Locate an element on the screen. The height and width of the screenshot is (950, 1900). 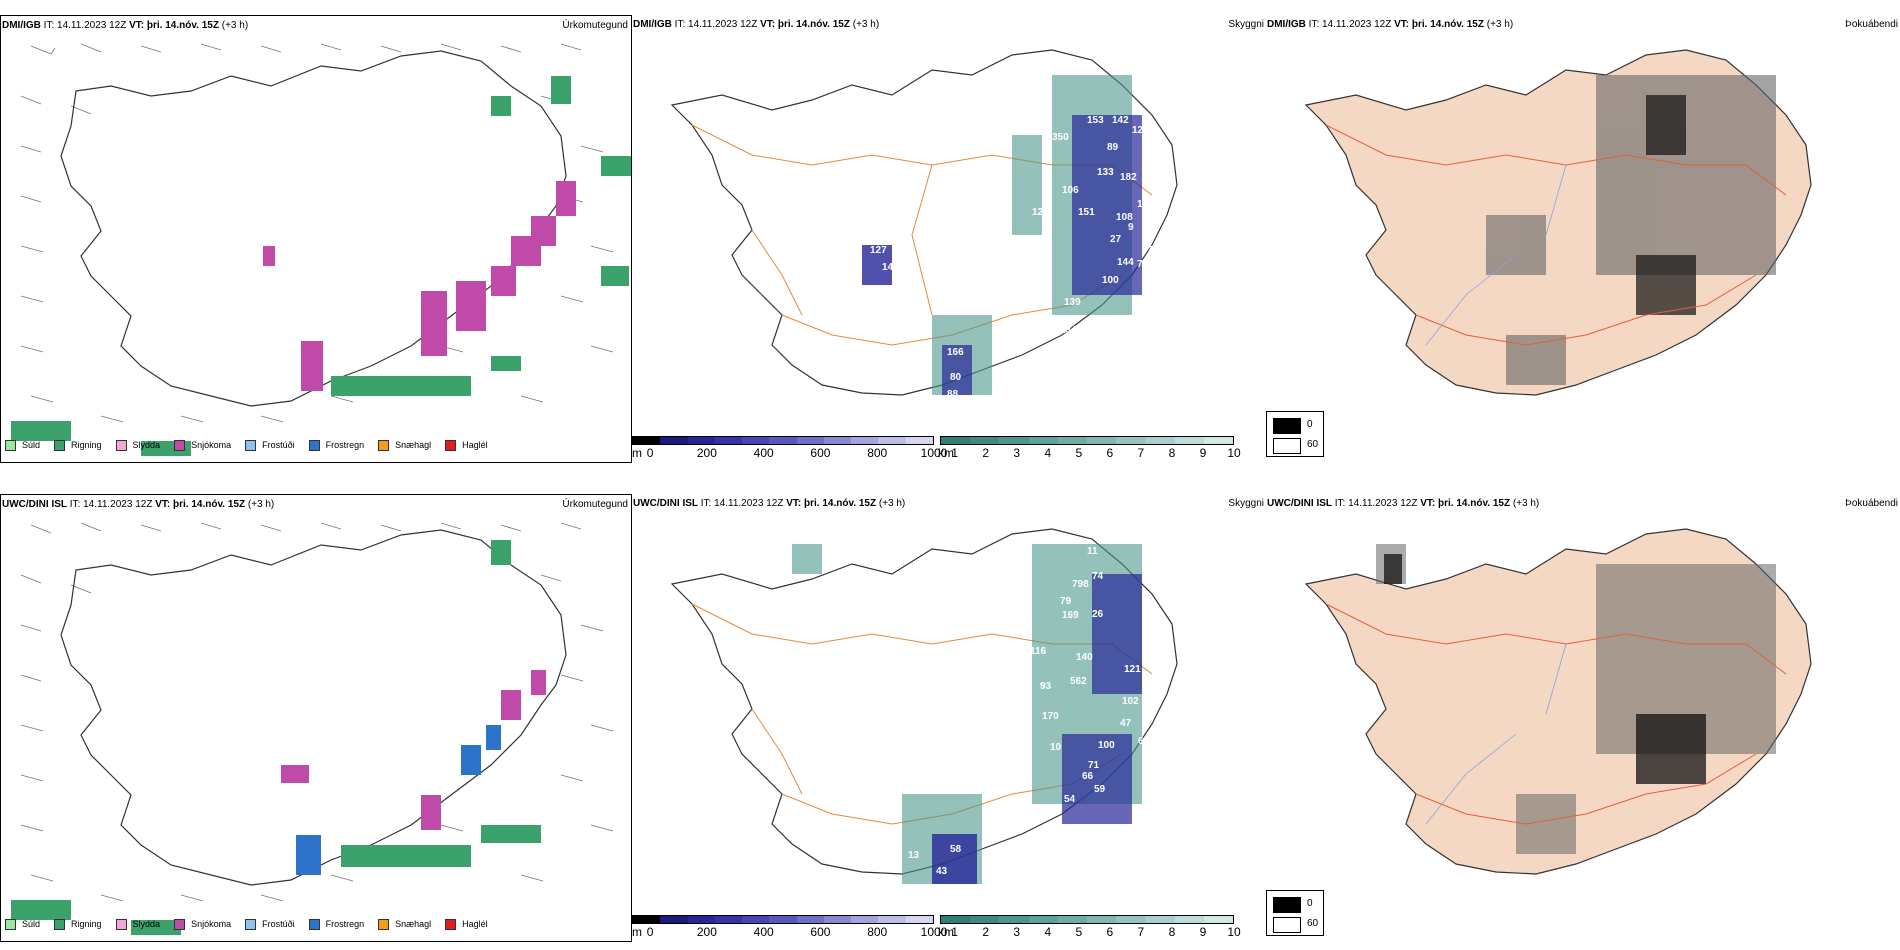
fog-dense is located at coordinates (1545, 669).